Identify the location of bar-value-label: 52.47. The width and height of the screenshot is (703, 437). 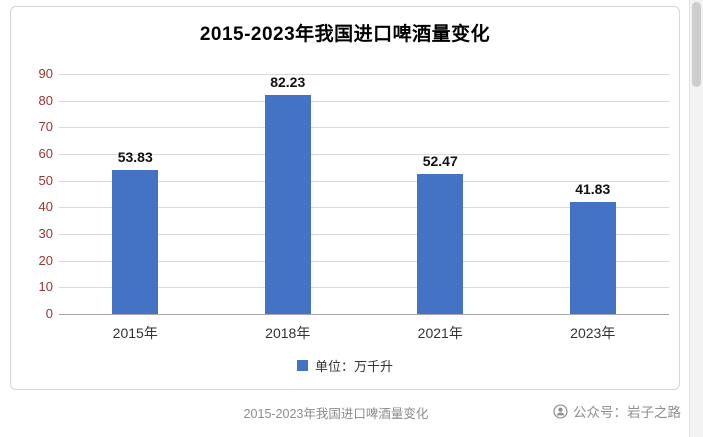
(440, 161).